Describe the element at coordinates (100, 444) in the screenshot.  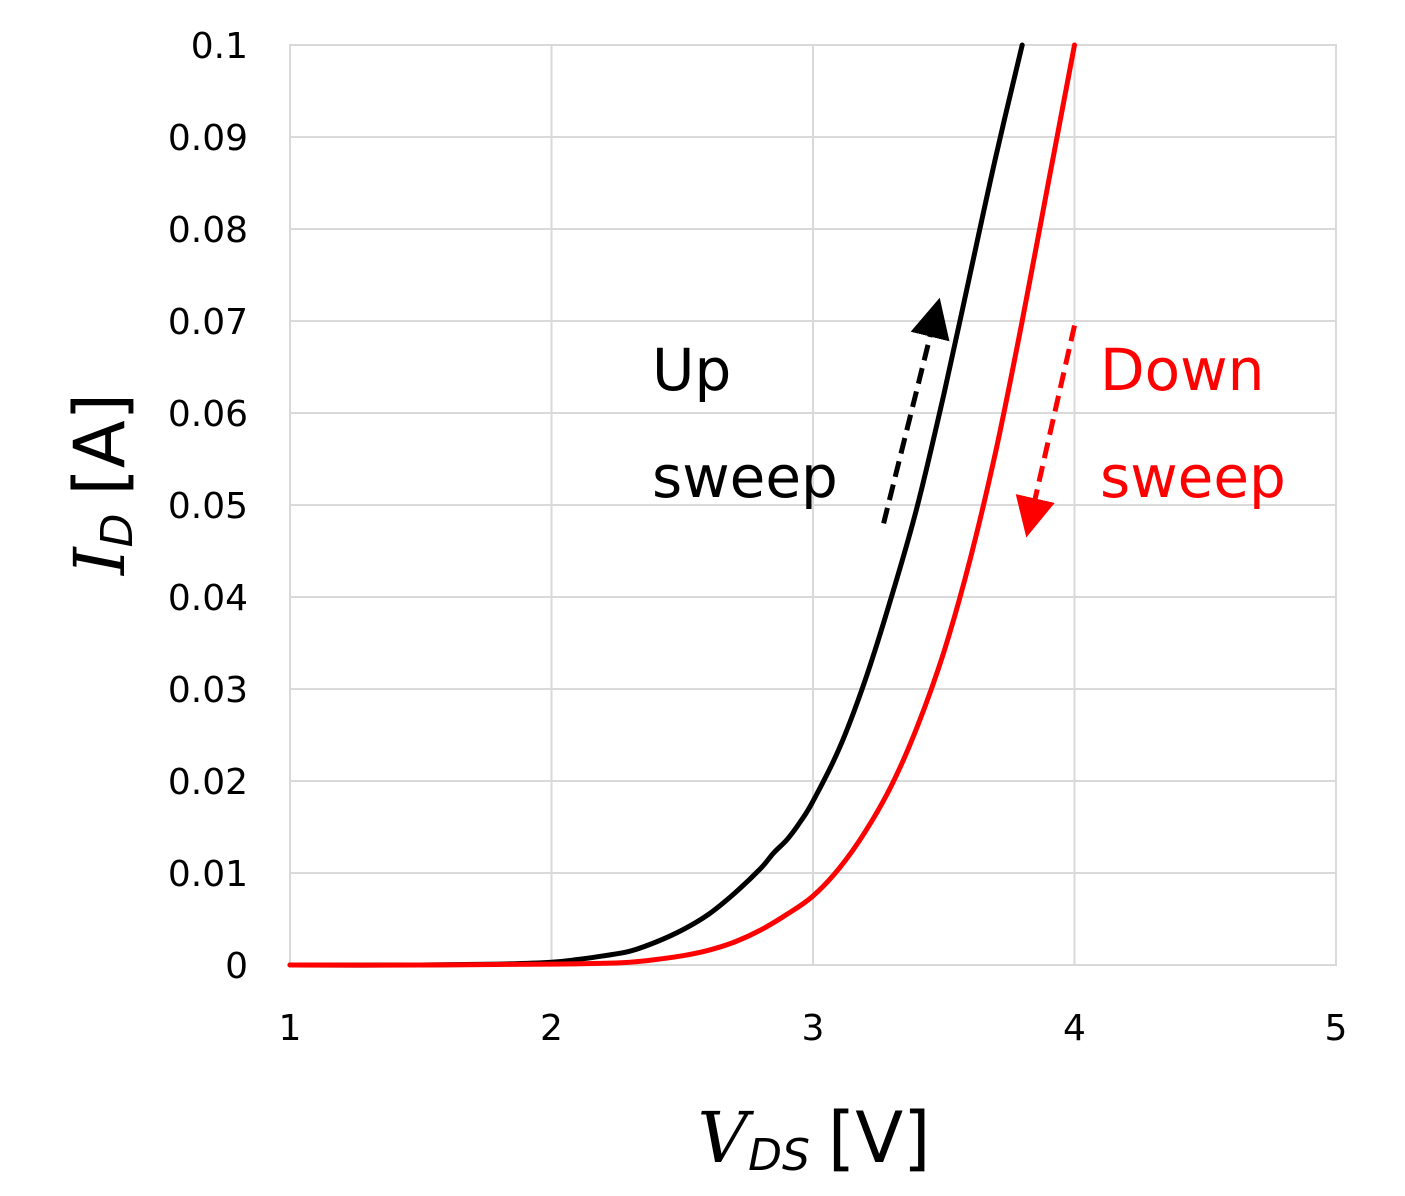
I see `y-axis-unit: [A]` at that location.